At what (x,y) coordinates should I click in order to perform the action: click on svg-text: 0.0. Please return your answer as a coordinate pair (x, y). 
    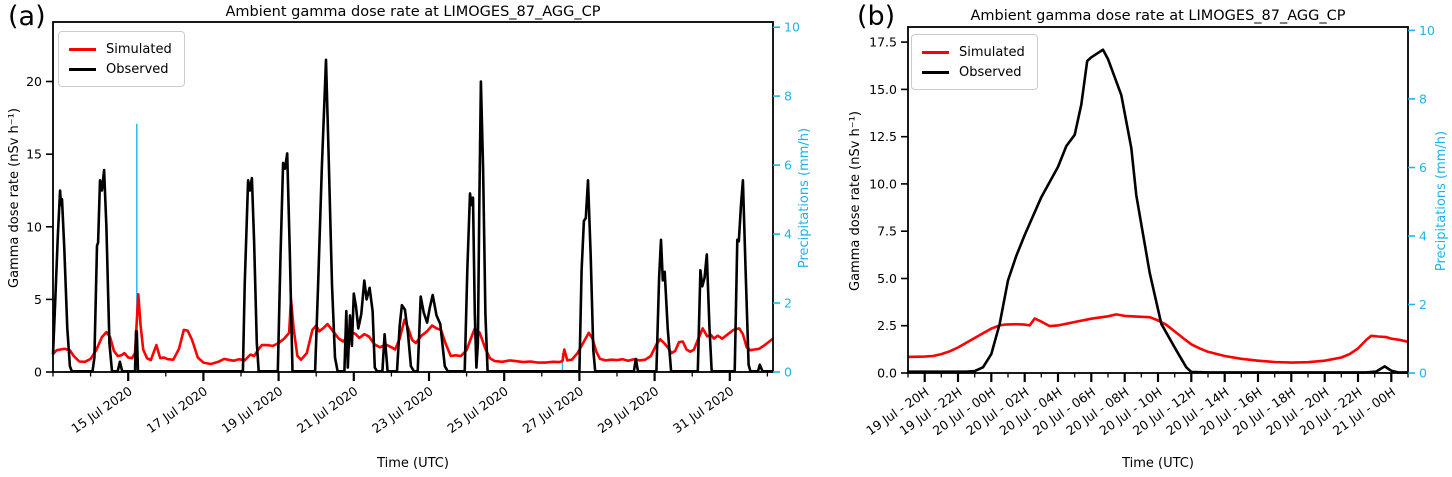
    Looking at the image, I should click on (887, 373).